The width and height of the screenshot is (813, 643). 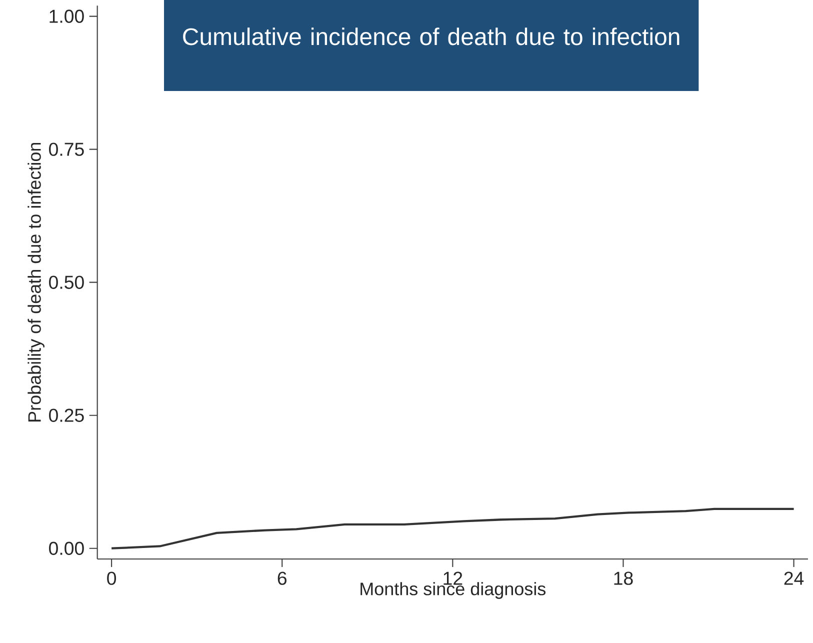 I want to click on x-tick-label: 18, so click(x=623, y=578).